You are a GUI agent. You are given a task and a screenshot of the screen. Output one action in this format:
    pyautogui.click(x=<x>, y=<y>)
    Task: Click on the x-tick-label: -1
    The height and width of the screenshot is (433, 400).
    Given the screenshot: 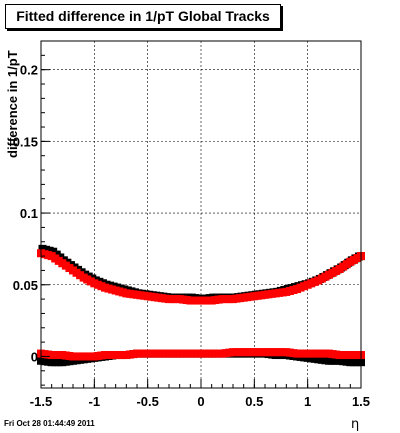 What is the action you would take?
    pyautogui.click(x=95, y=401)
    